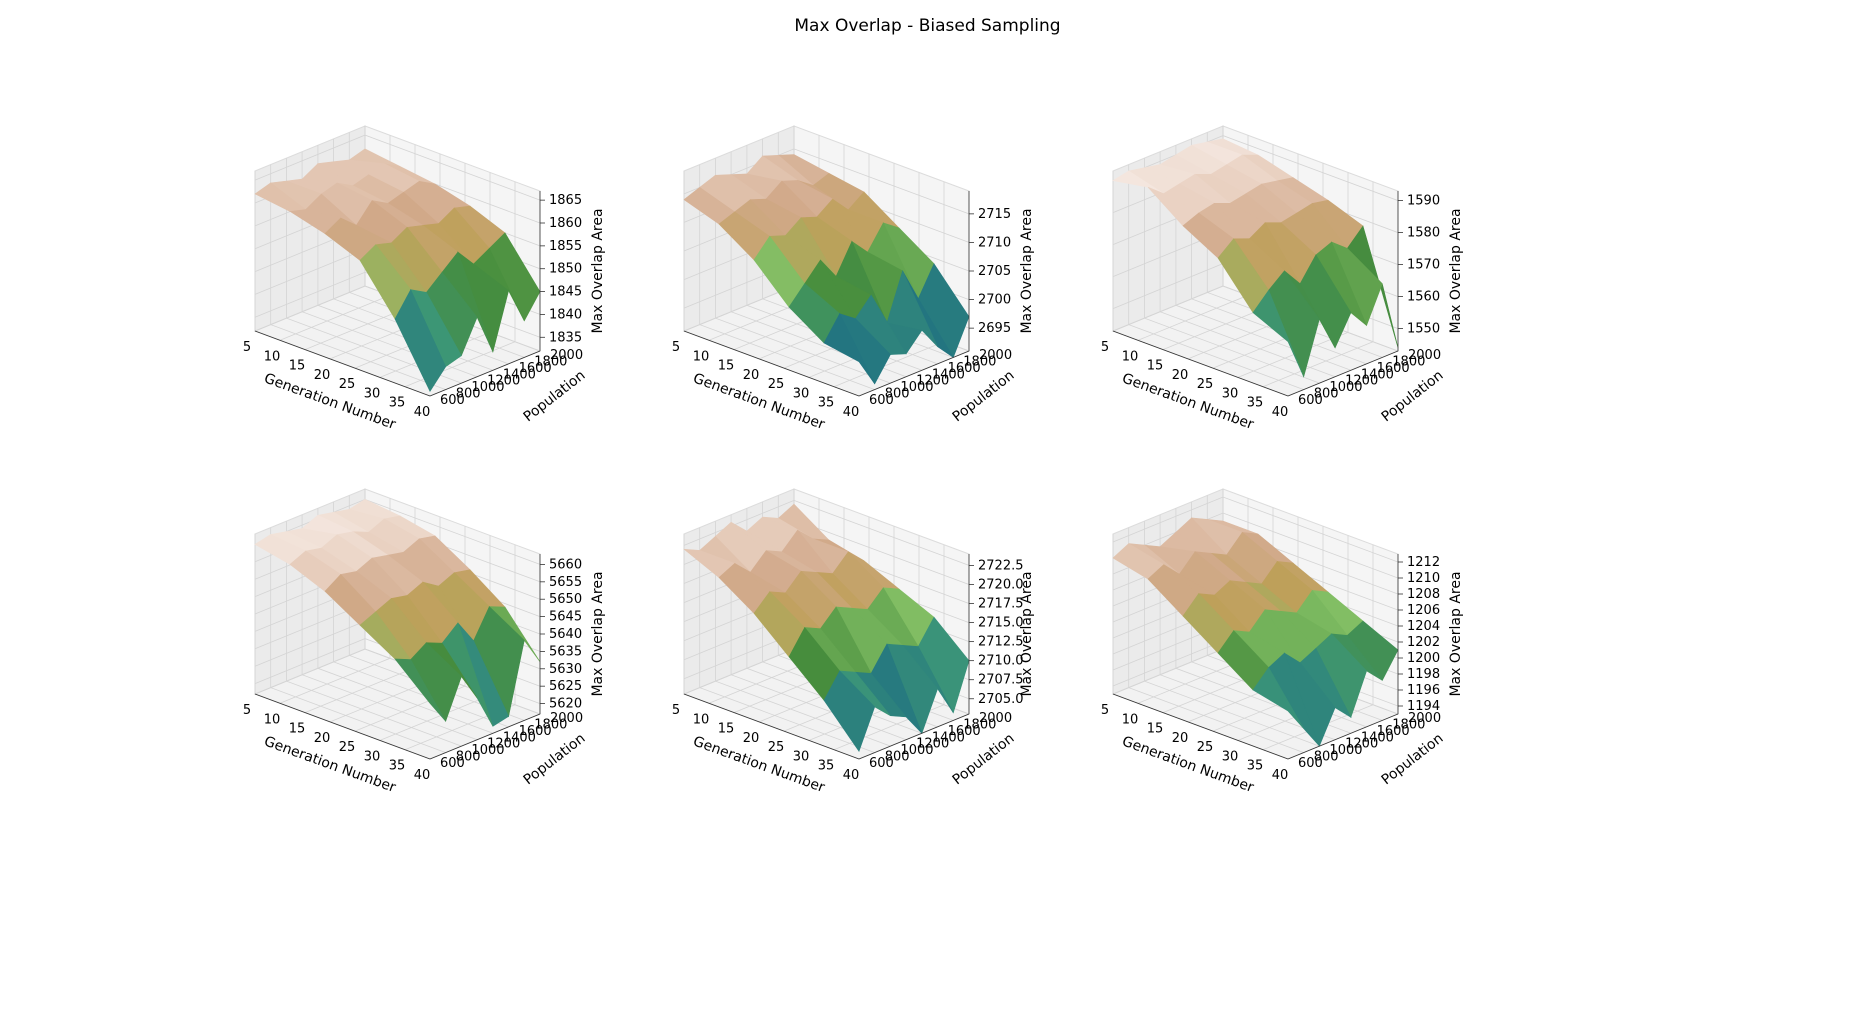 Image resolution: width=1855 pixels, height=1022 pixels. What do you see at coordinates (994, 271) in the screenshot?
I see `z-tick-label: 2705` at bounding box center [994, 271].